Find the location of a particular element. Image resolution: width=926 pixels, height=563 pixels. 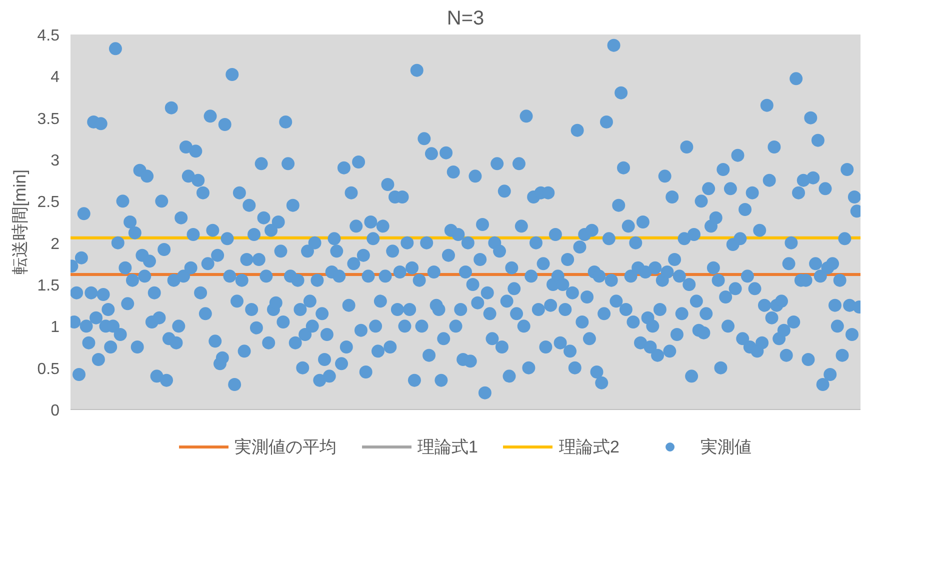

legend-label: 理論式2 is located at coordinates (589, 447).